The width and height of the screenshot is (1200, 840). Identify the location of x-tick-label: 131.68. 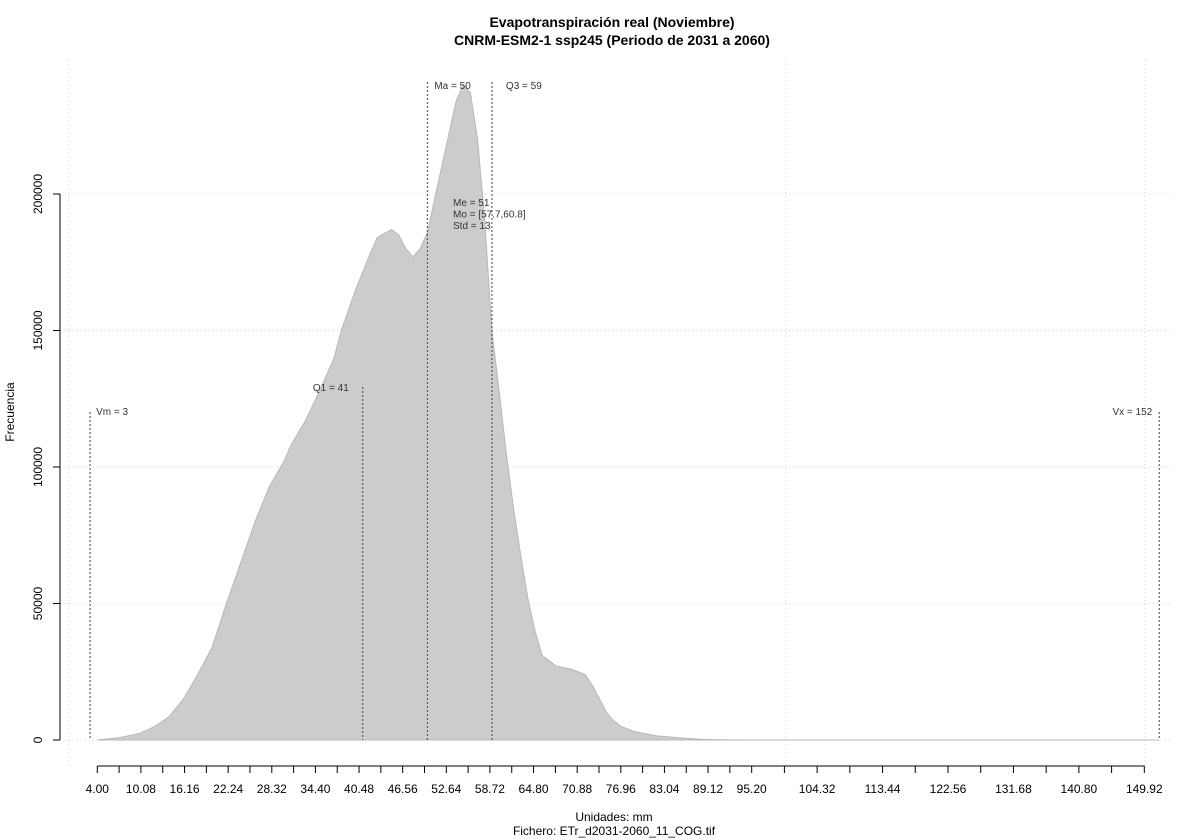
(1013, 789).